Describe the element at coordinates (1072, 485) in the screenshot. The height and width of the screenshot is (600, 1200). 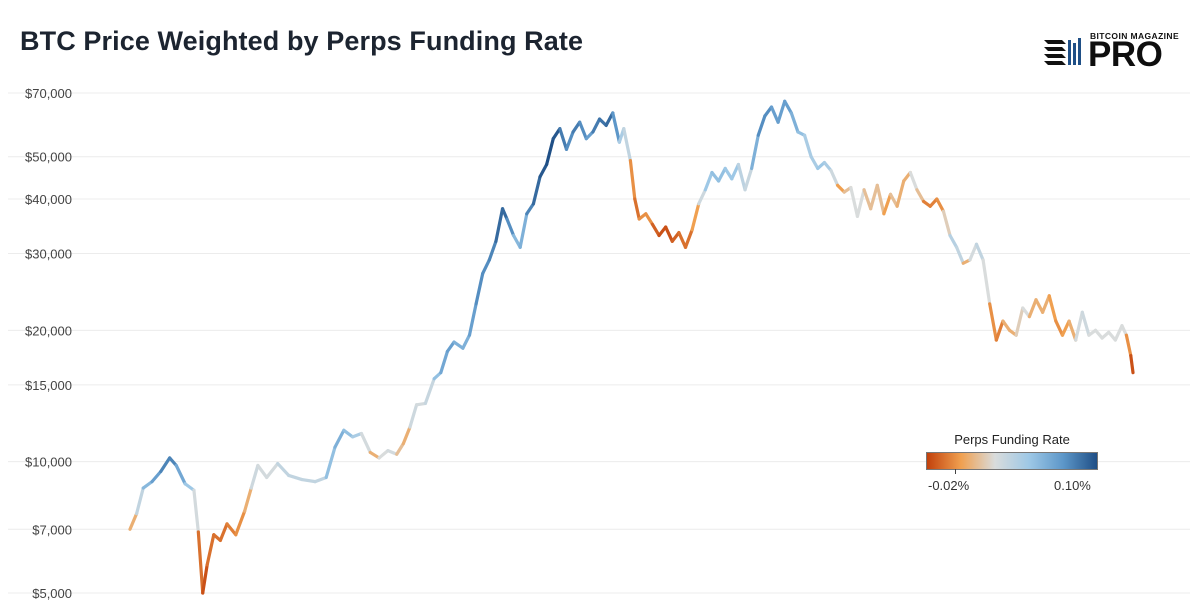
I see `legend-max-label: 0.10%` at that location.